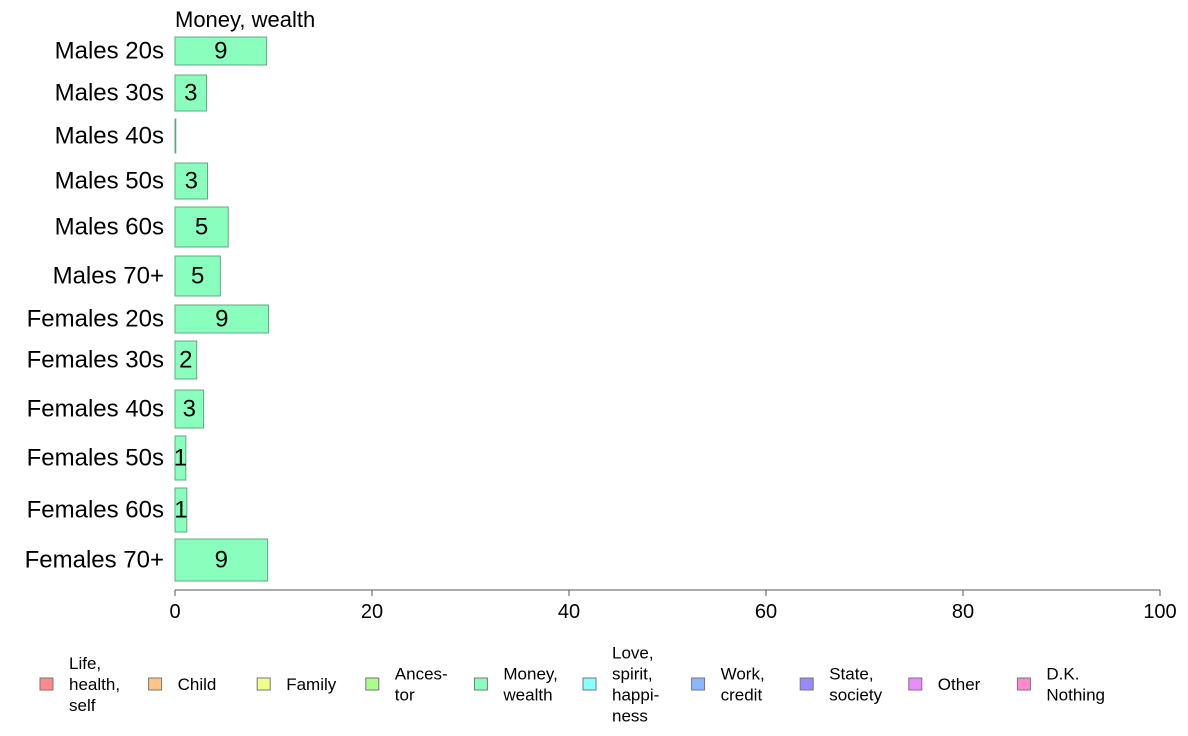 This screenshot has height=736, width=1188. I want to click on legend-label: Life, health, self, so click(94, 684).